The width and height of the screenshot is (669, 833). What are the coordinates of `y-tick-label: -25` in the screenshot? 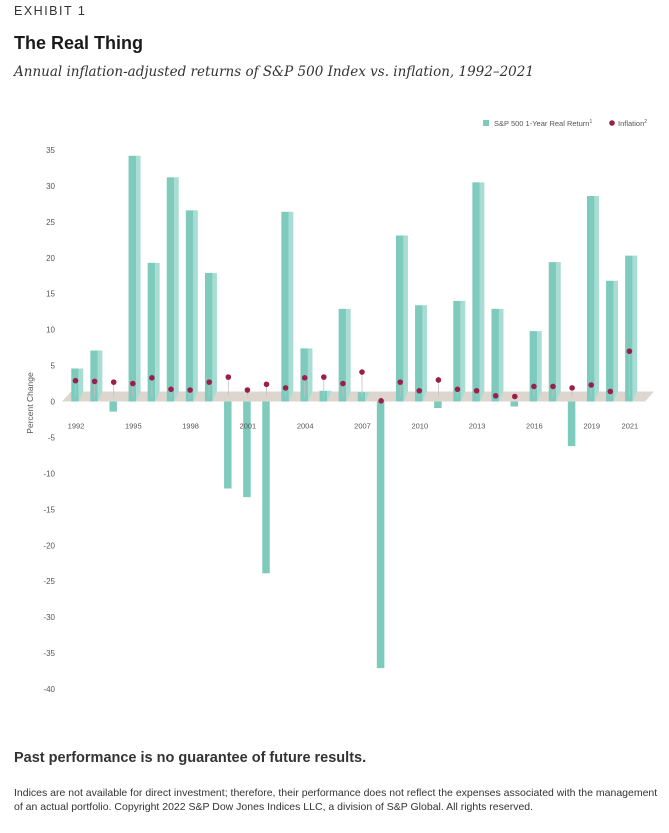 It's located at (49, 581).